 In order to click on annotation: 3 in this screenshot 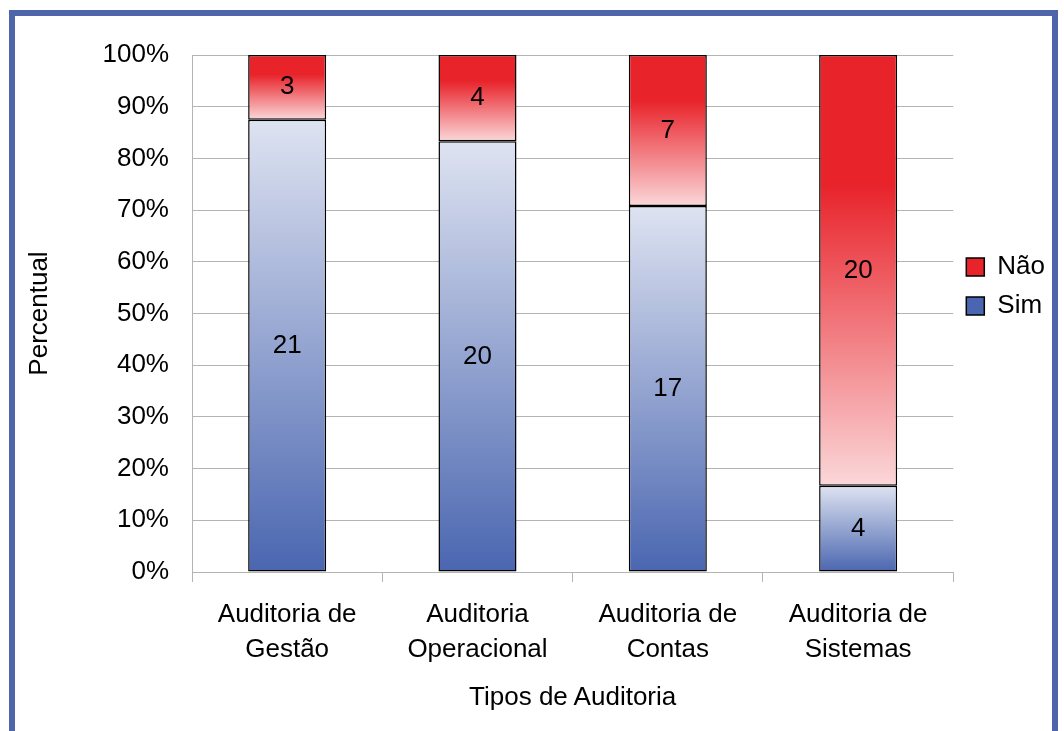, I will do `click(287, 85)`.